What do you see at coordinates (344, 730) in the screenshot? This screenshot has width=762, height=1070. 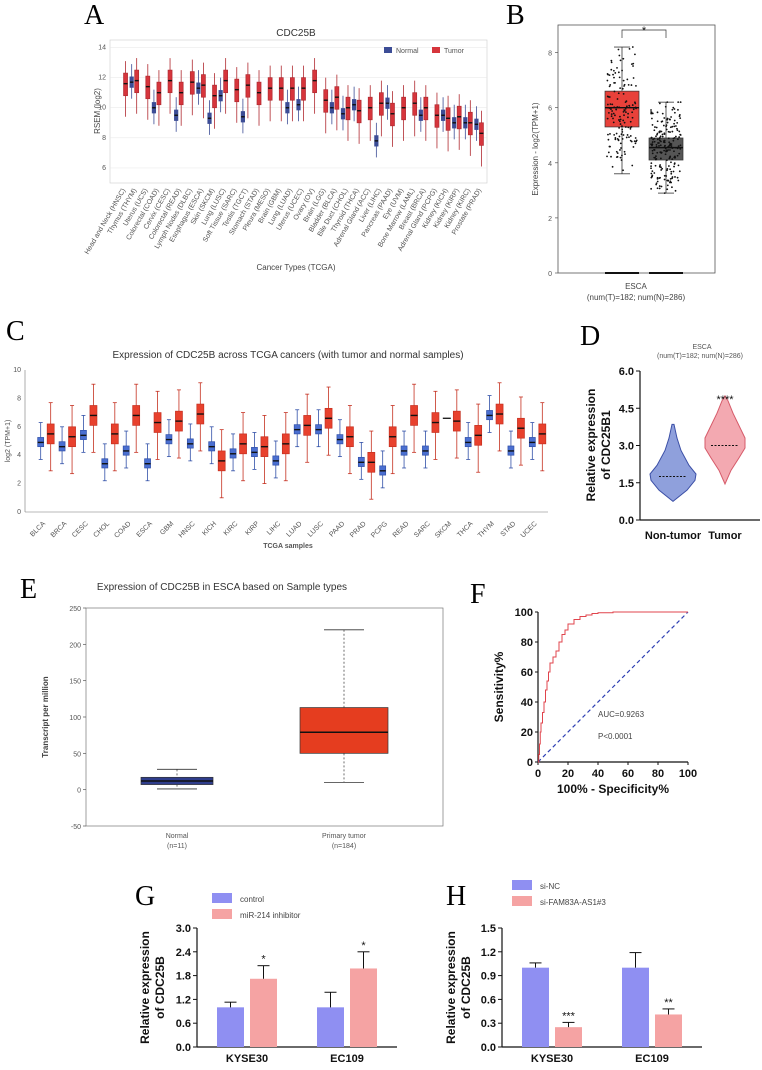 I see `panel-e-box` at bounding box center [344, 730].